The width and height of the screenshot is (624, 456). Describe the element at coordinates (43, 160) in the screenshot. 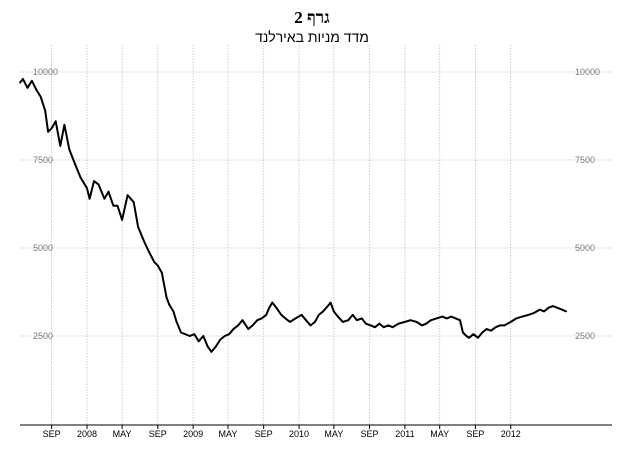

I see `y-tick-label-left: 7500` at that location.